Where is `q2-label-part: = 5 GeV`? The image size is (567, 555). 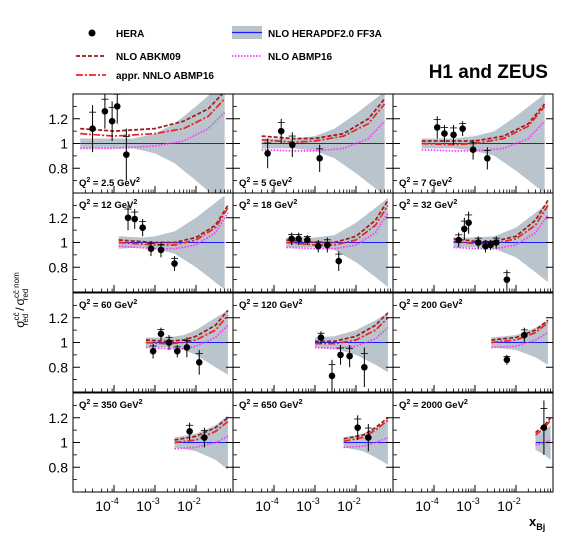
q2-label-part: = 5 GeV is located at coordinates (269, 183).